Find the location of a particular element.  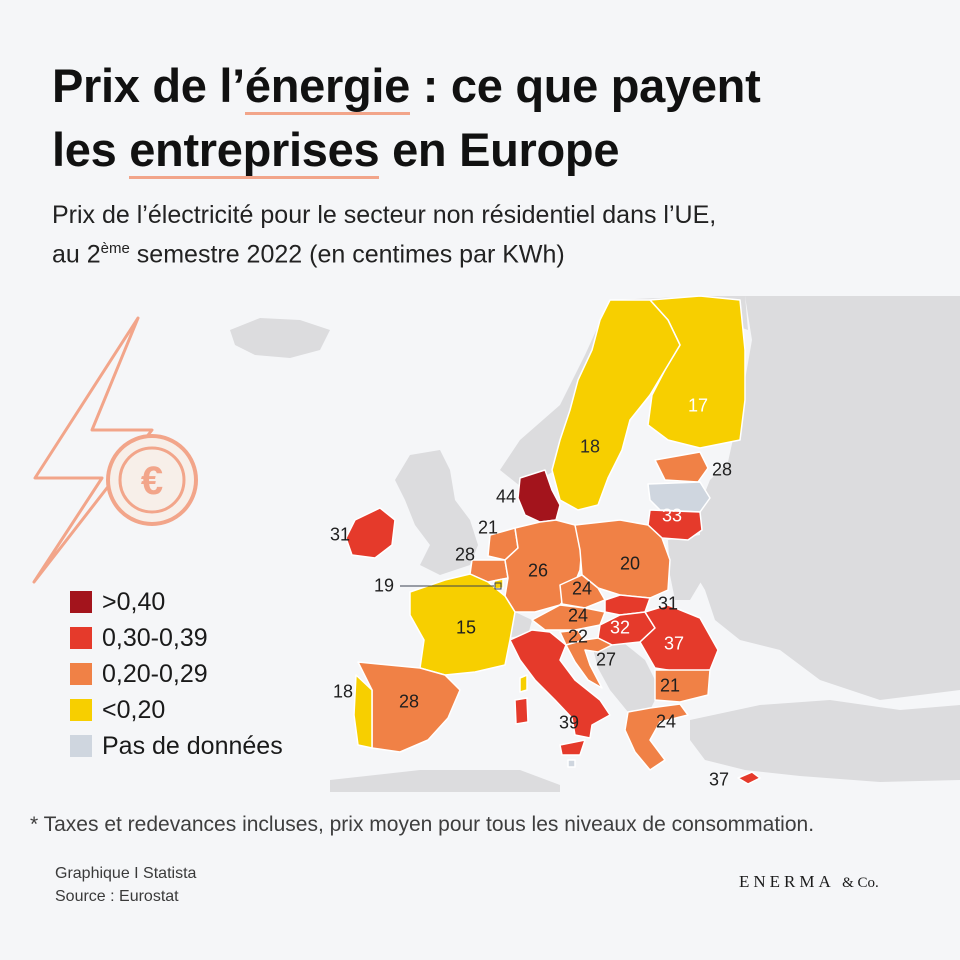

label-denmark: 44 is located at coordinates (506, 496).